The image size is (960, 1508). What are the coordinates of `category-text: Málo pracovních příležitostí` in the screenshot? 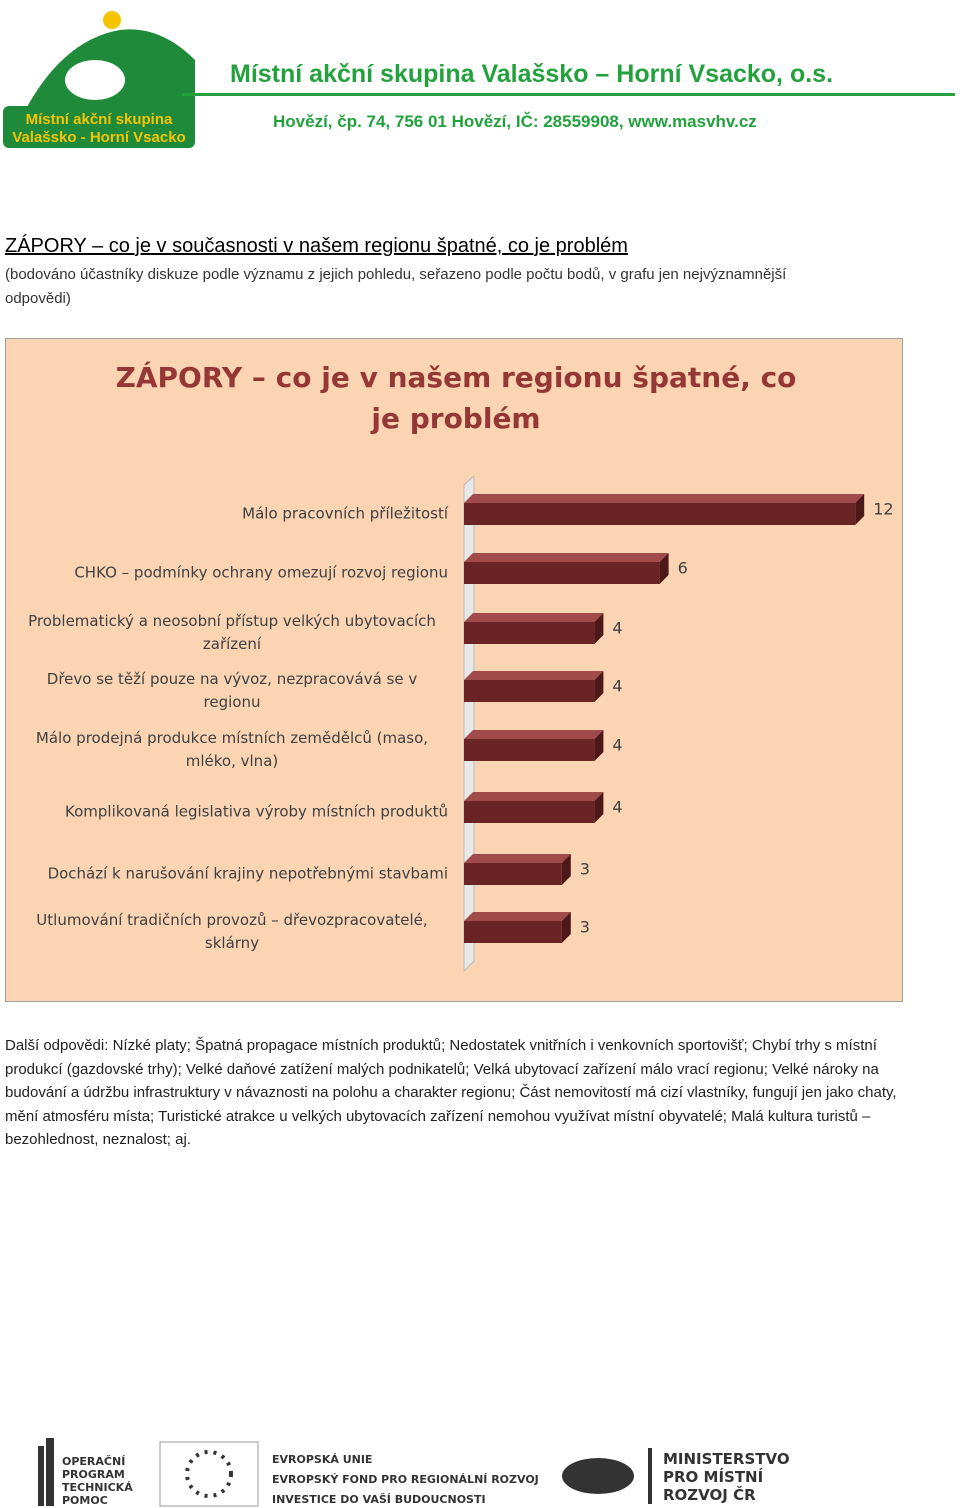 It's located at (345, 513).